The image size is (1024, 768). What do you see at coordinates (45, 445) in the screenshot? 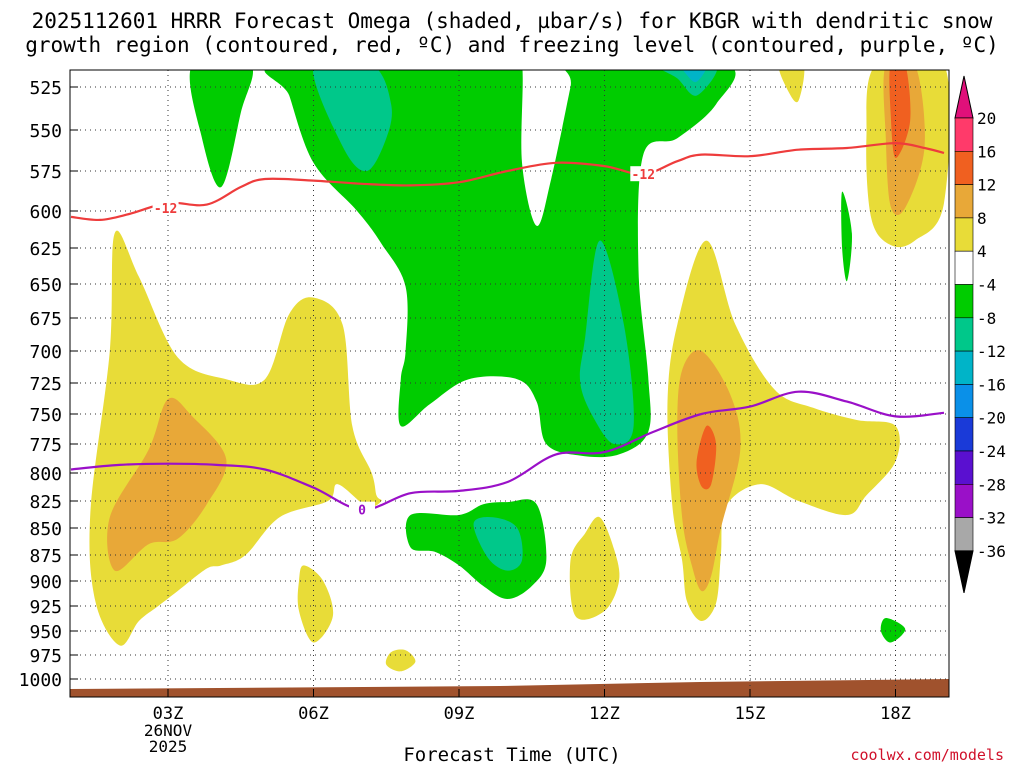
I see `y-tick-label: 775` at bounding box center [45, 445].